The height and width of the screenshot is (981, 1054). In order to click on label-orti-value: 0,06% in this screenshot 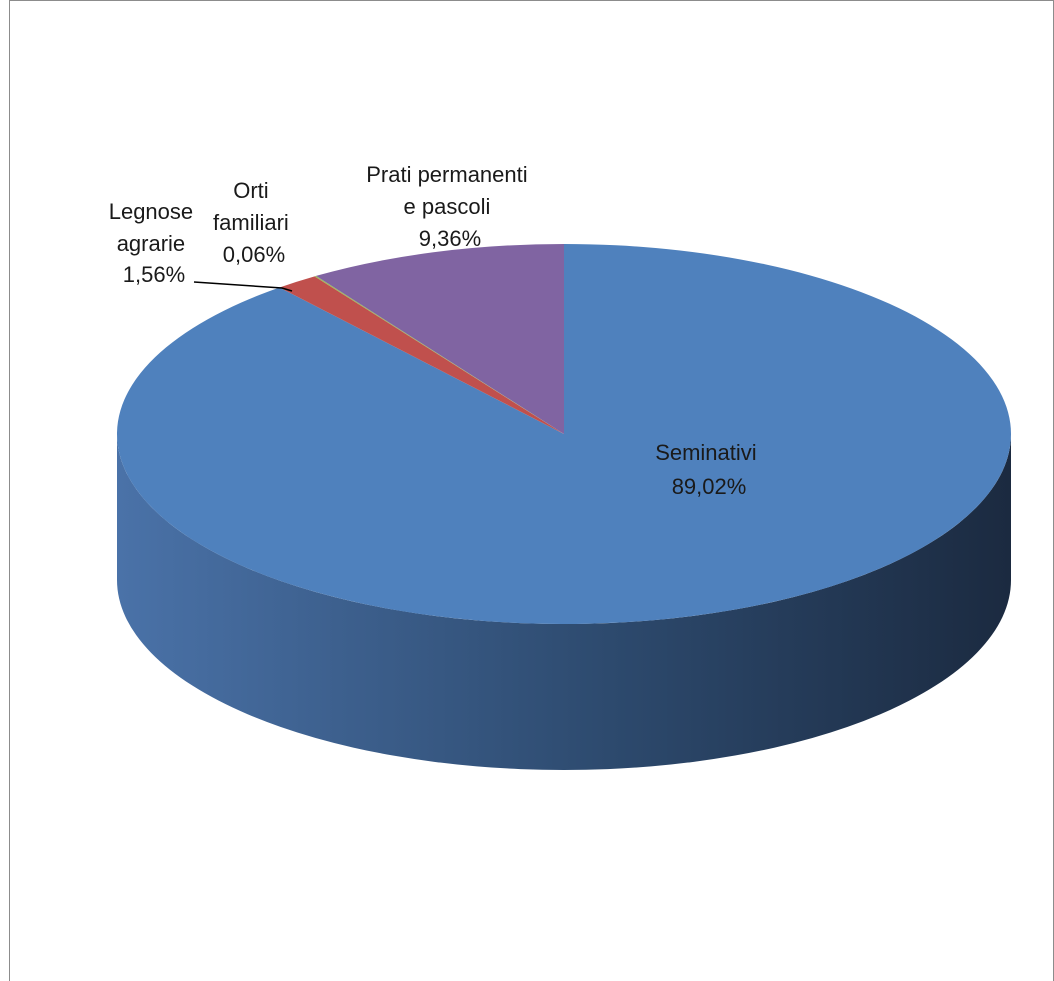, I will do `click(254, 254)`.